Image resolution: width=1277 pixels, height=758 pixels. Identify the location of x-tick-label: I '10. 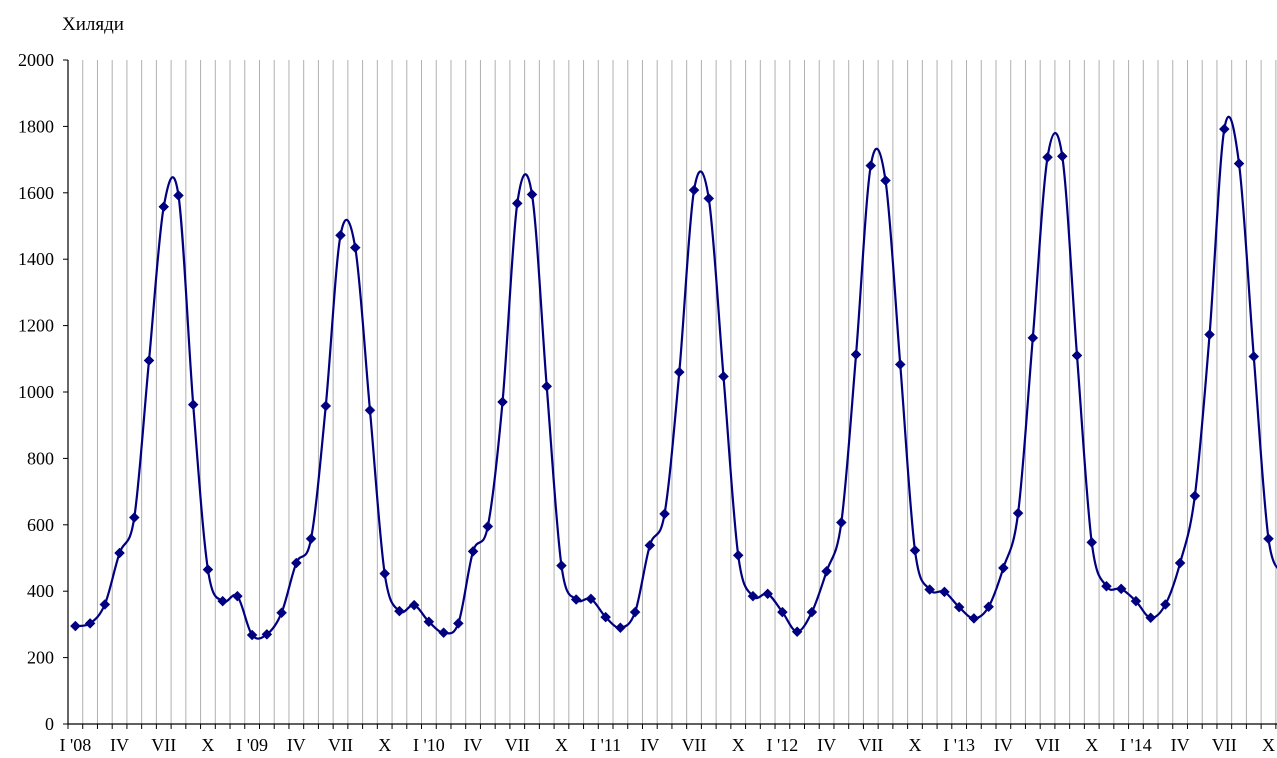
(429, 745).